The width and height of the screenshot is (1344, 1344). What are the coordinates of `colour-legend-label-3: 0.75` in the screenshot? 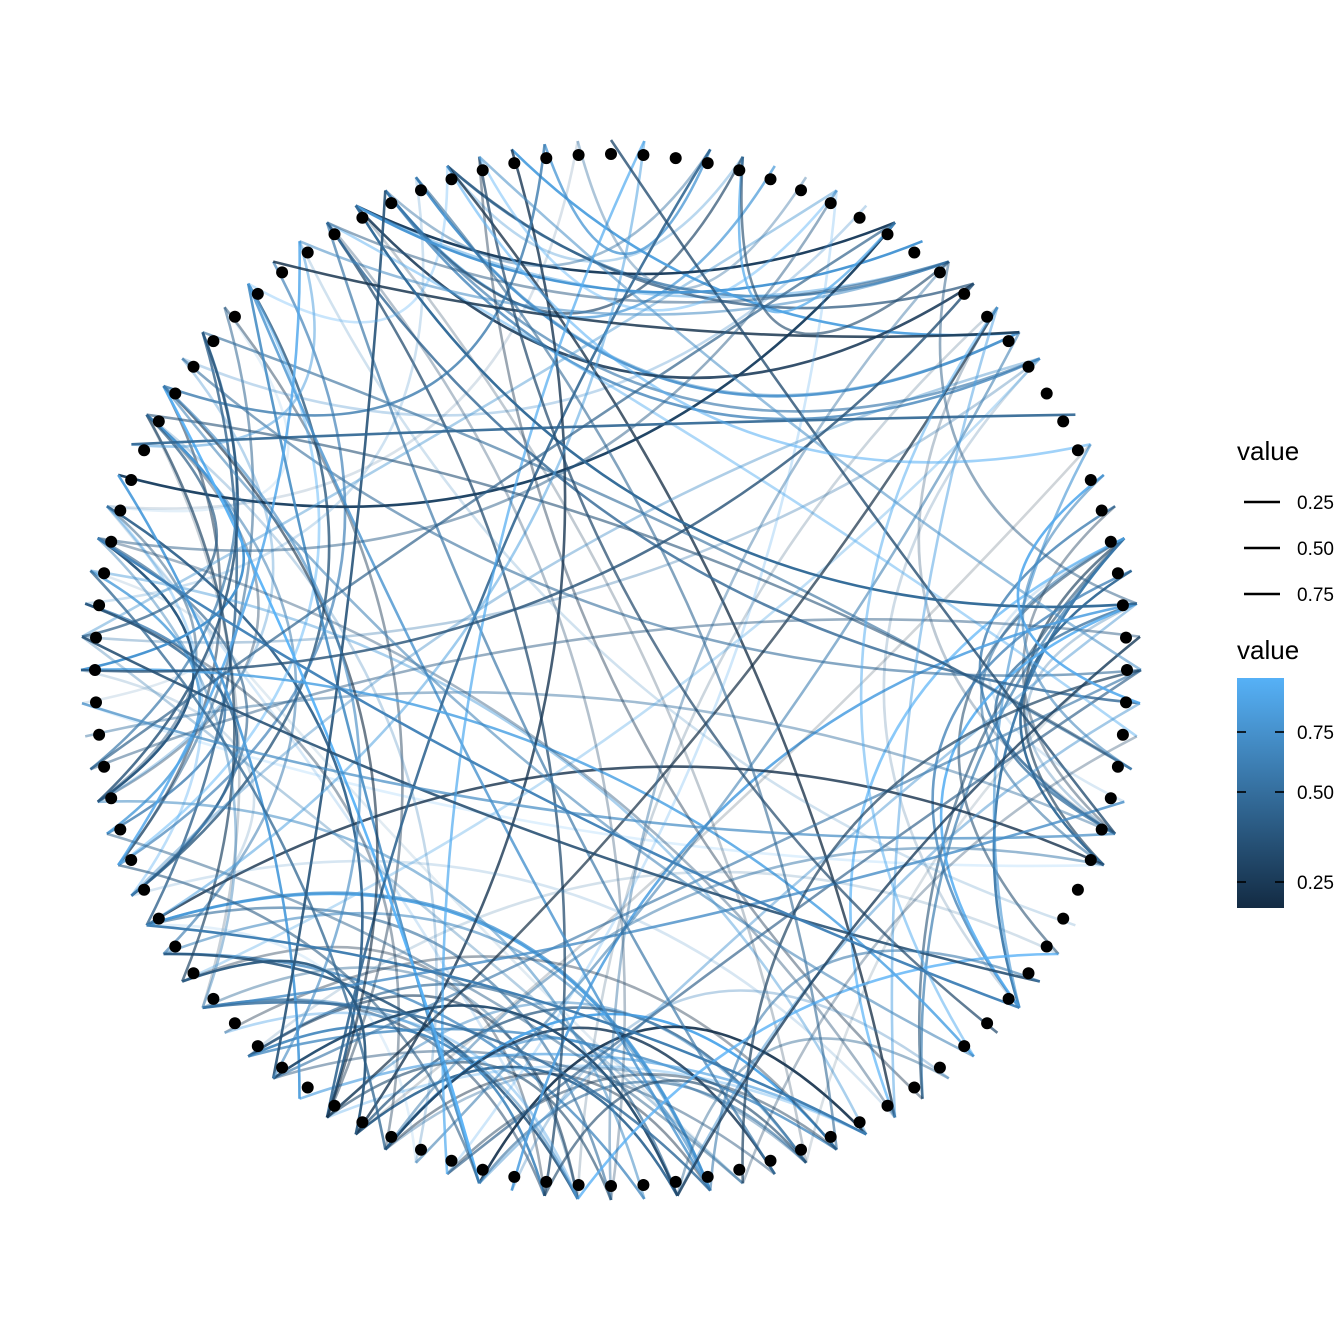 It's located at (1315, 733).